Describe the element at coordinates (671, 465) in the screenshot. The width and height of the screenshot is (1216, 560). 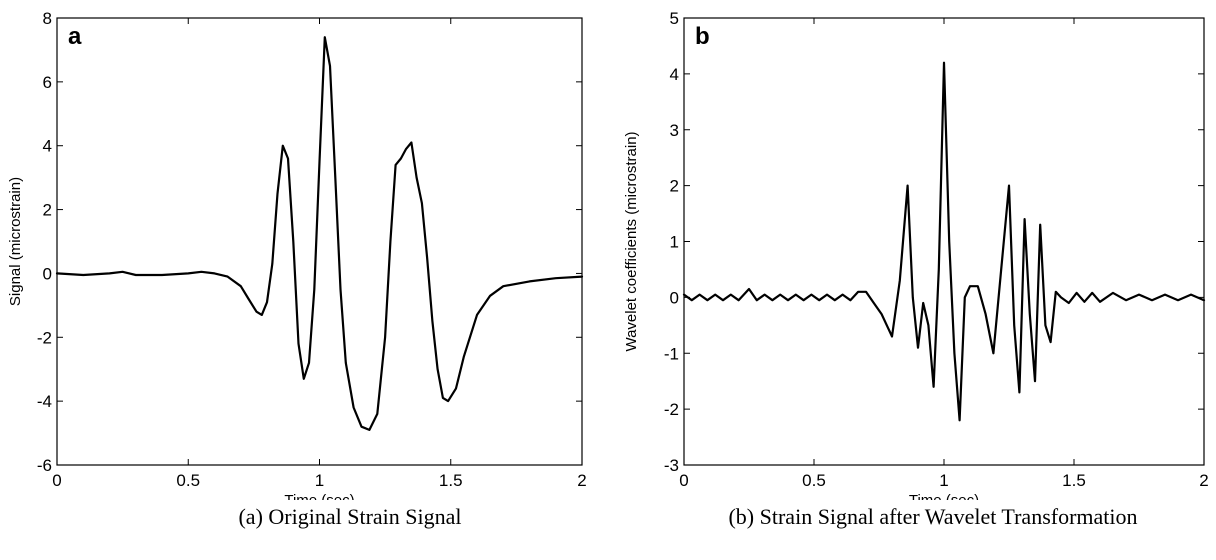
I see `y-tick-label: -3` at that location.